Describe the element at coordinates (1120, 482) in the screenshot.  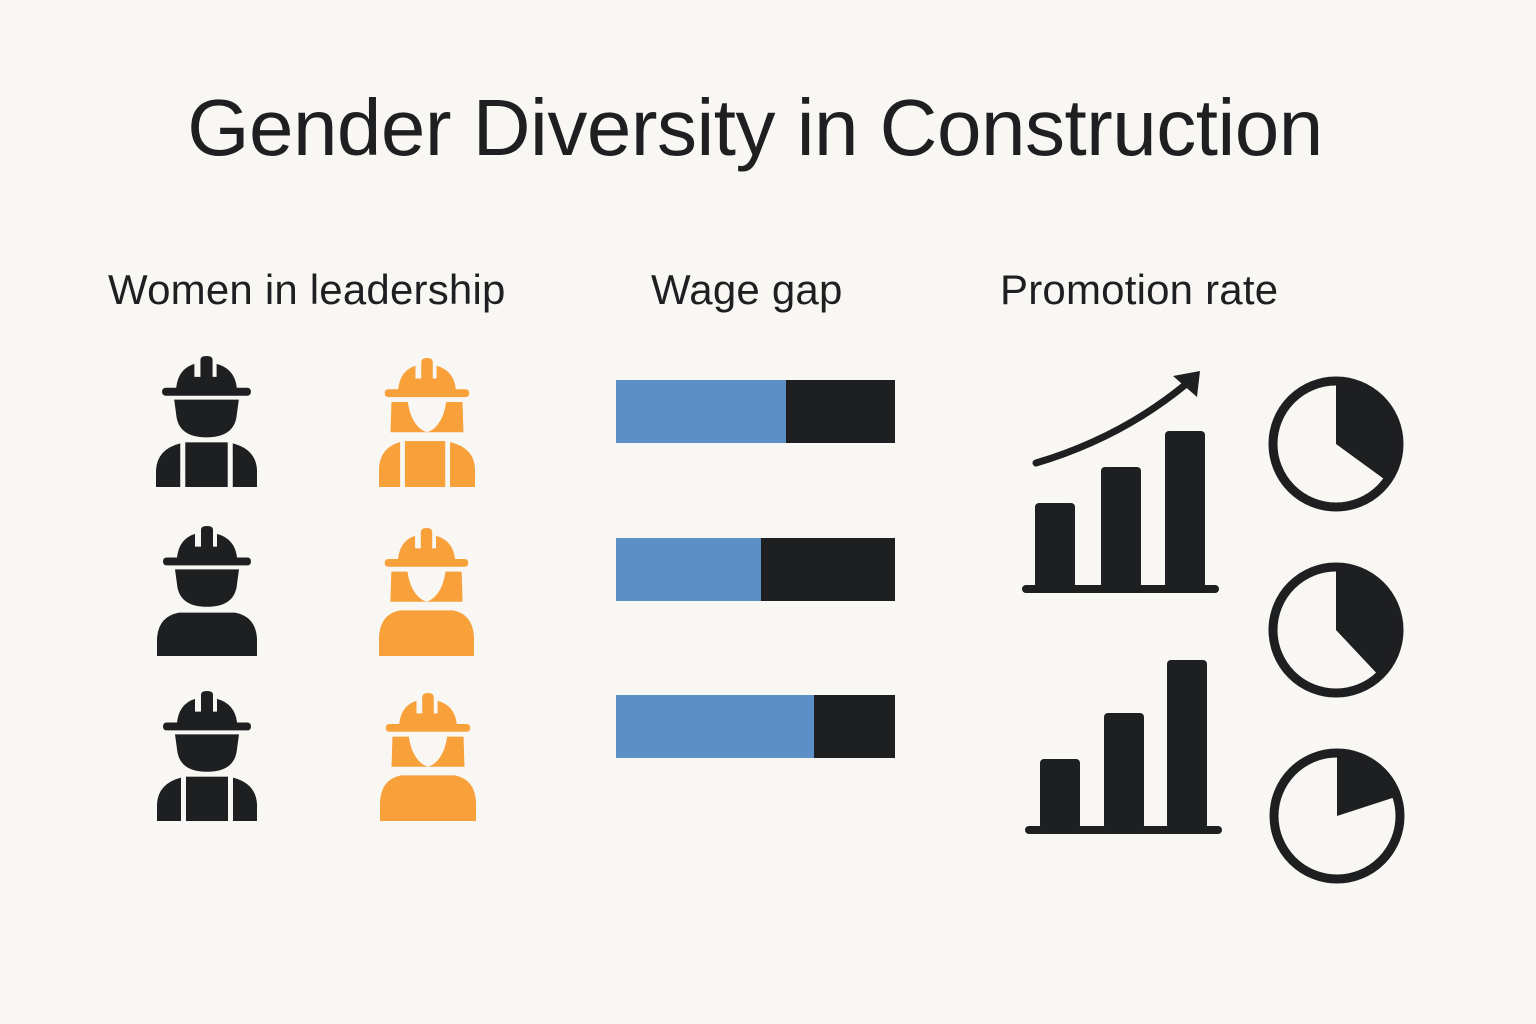
I see `trending-bar-chart-icon` at that location.